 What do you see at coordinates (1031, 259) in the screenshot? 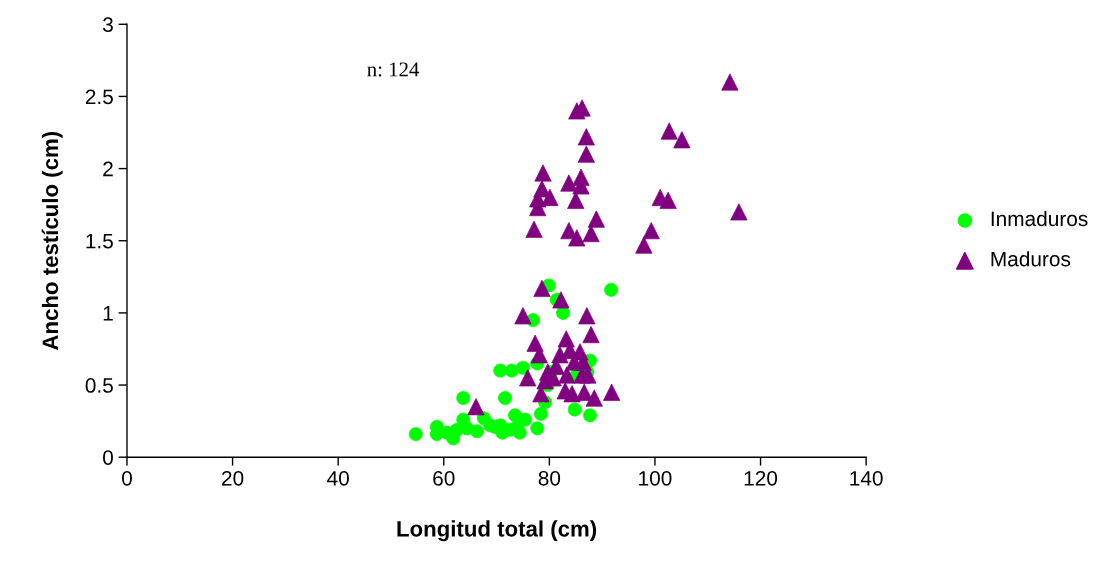
I see `legend-label: Maduros` at bounding box center [1031, 259].